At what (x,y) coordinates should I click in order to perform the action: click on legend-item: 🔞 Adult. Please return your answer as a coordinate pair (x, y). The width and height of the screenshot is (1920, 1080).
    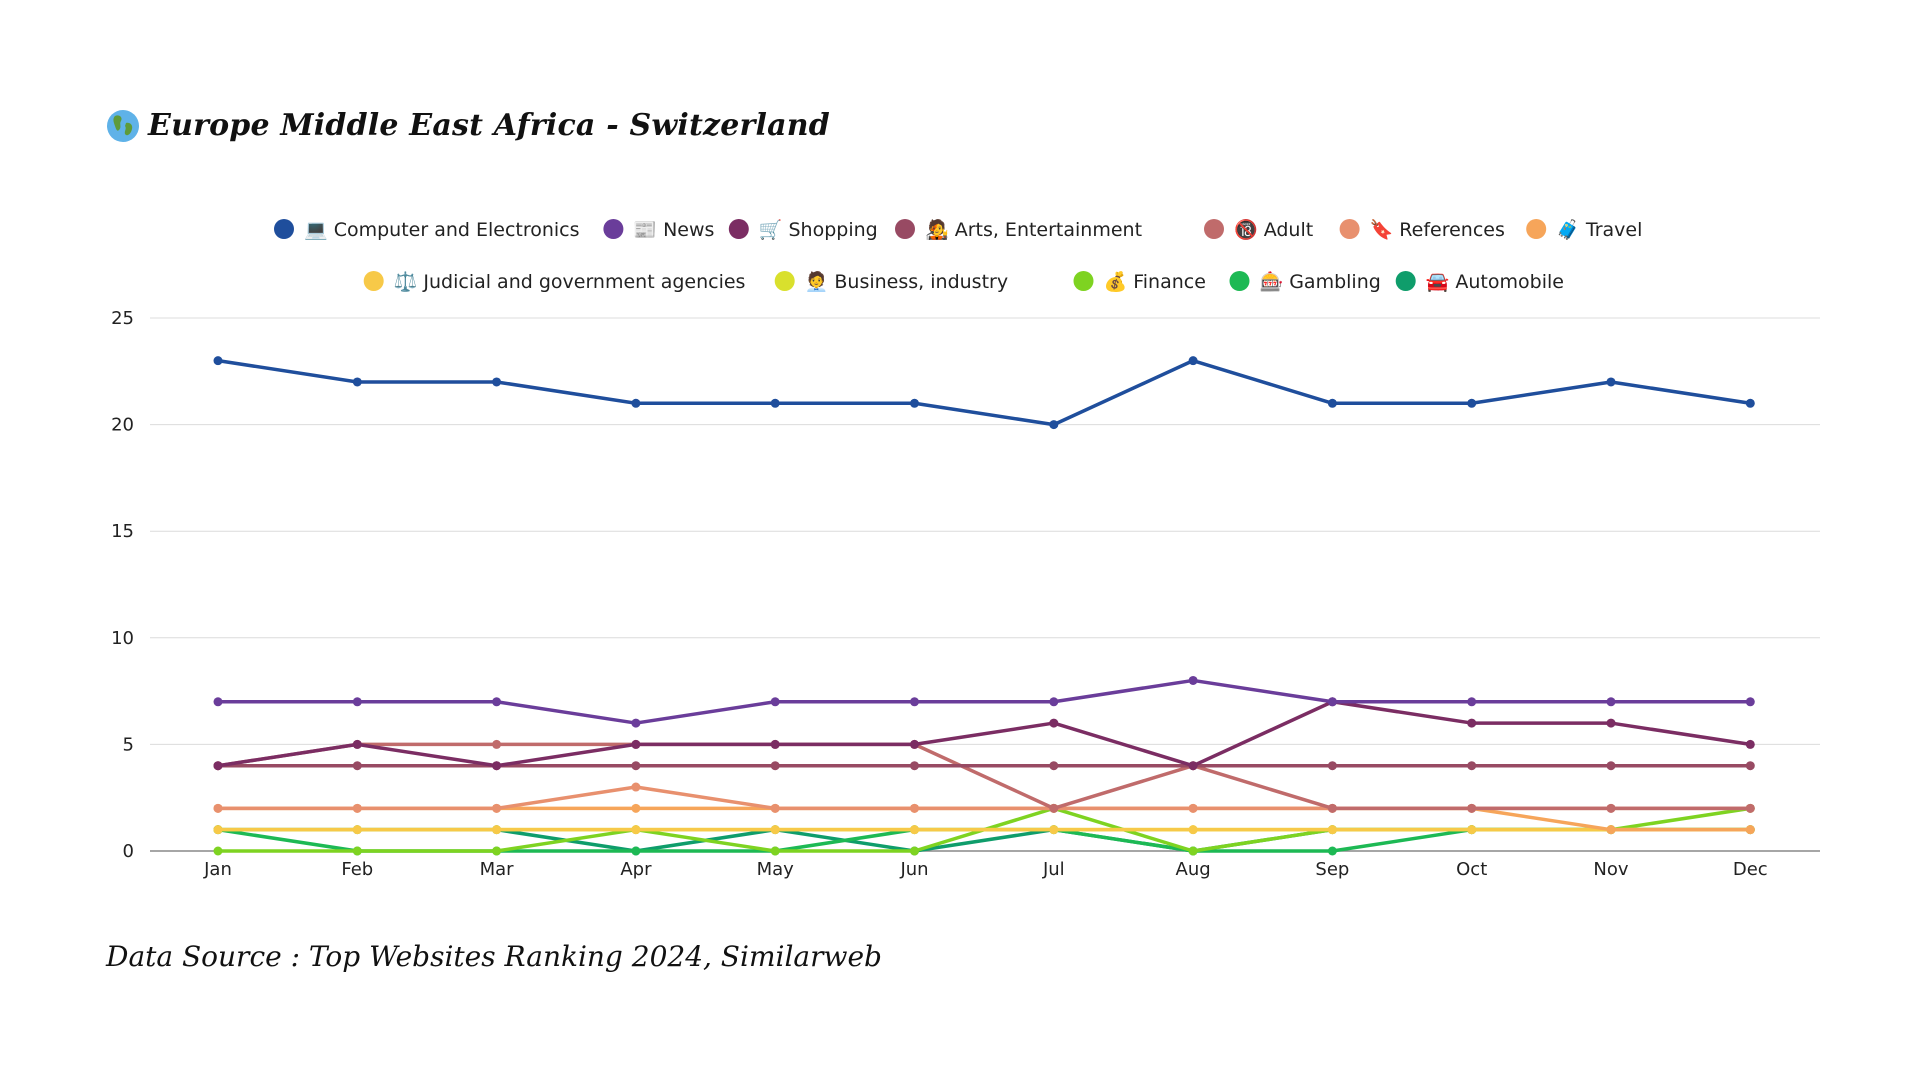
    Looking at the image, I should click on (1258, 229).